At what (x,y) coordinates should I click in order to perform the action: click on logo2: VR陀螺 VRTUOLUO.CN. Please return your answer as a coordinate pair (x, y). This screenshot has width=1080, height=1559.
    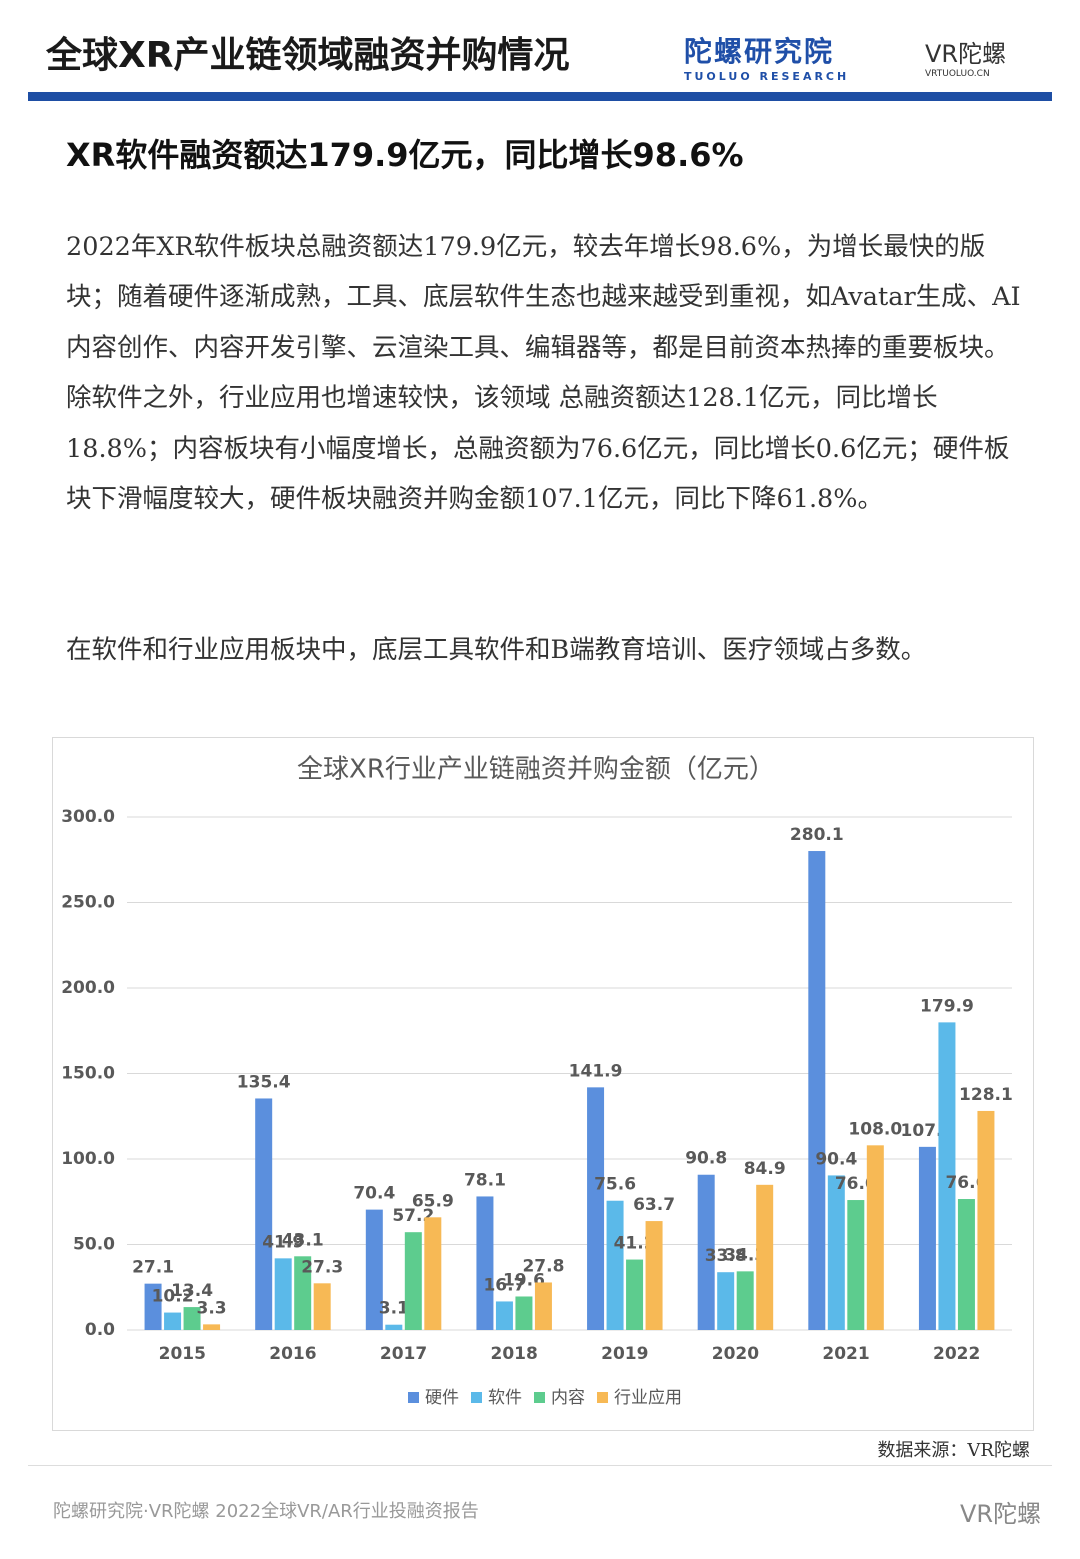
    Looking at the image, I should click on (965, 56).